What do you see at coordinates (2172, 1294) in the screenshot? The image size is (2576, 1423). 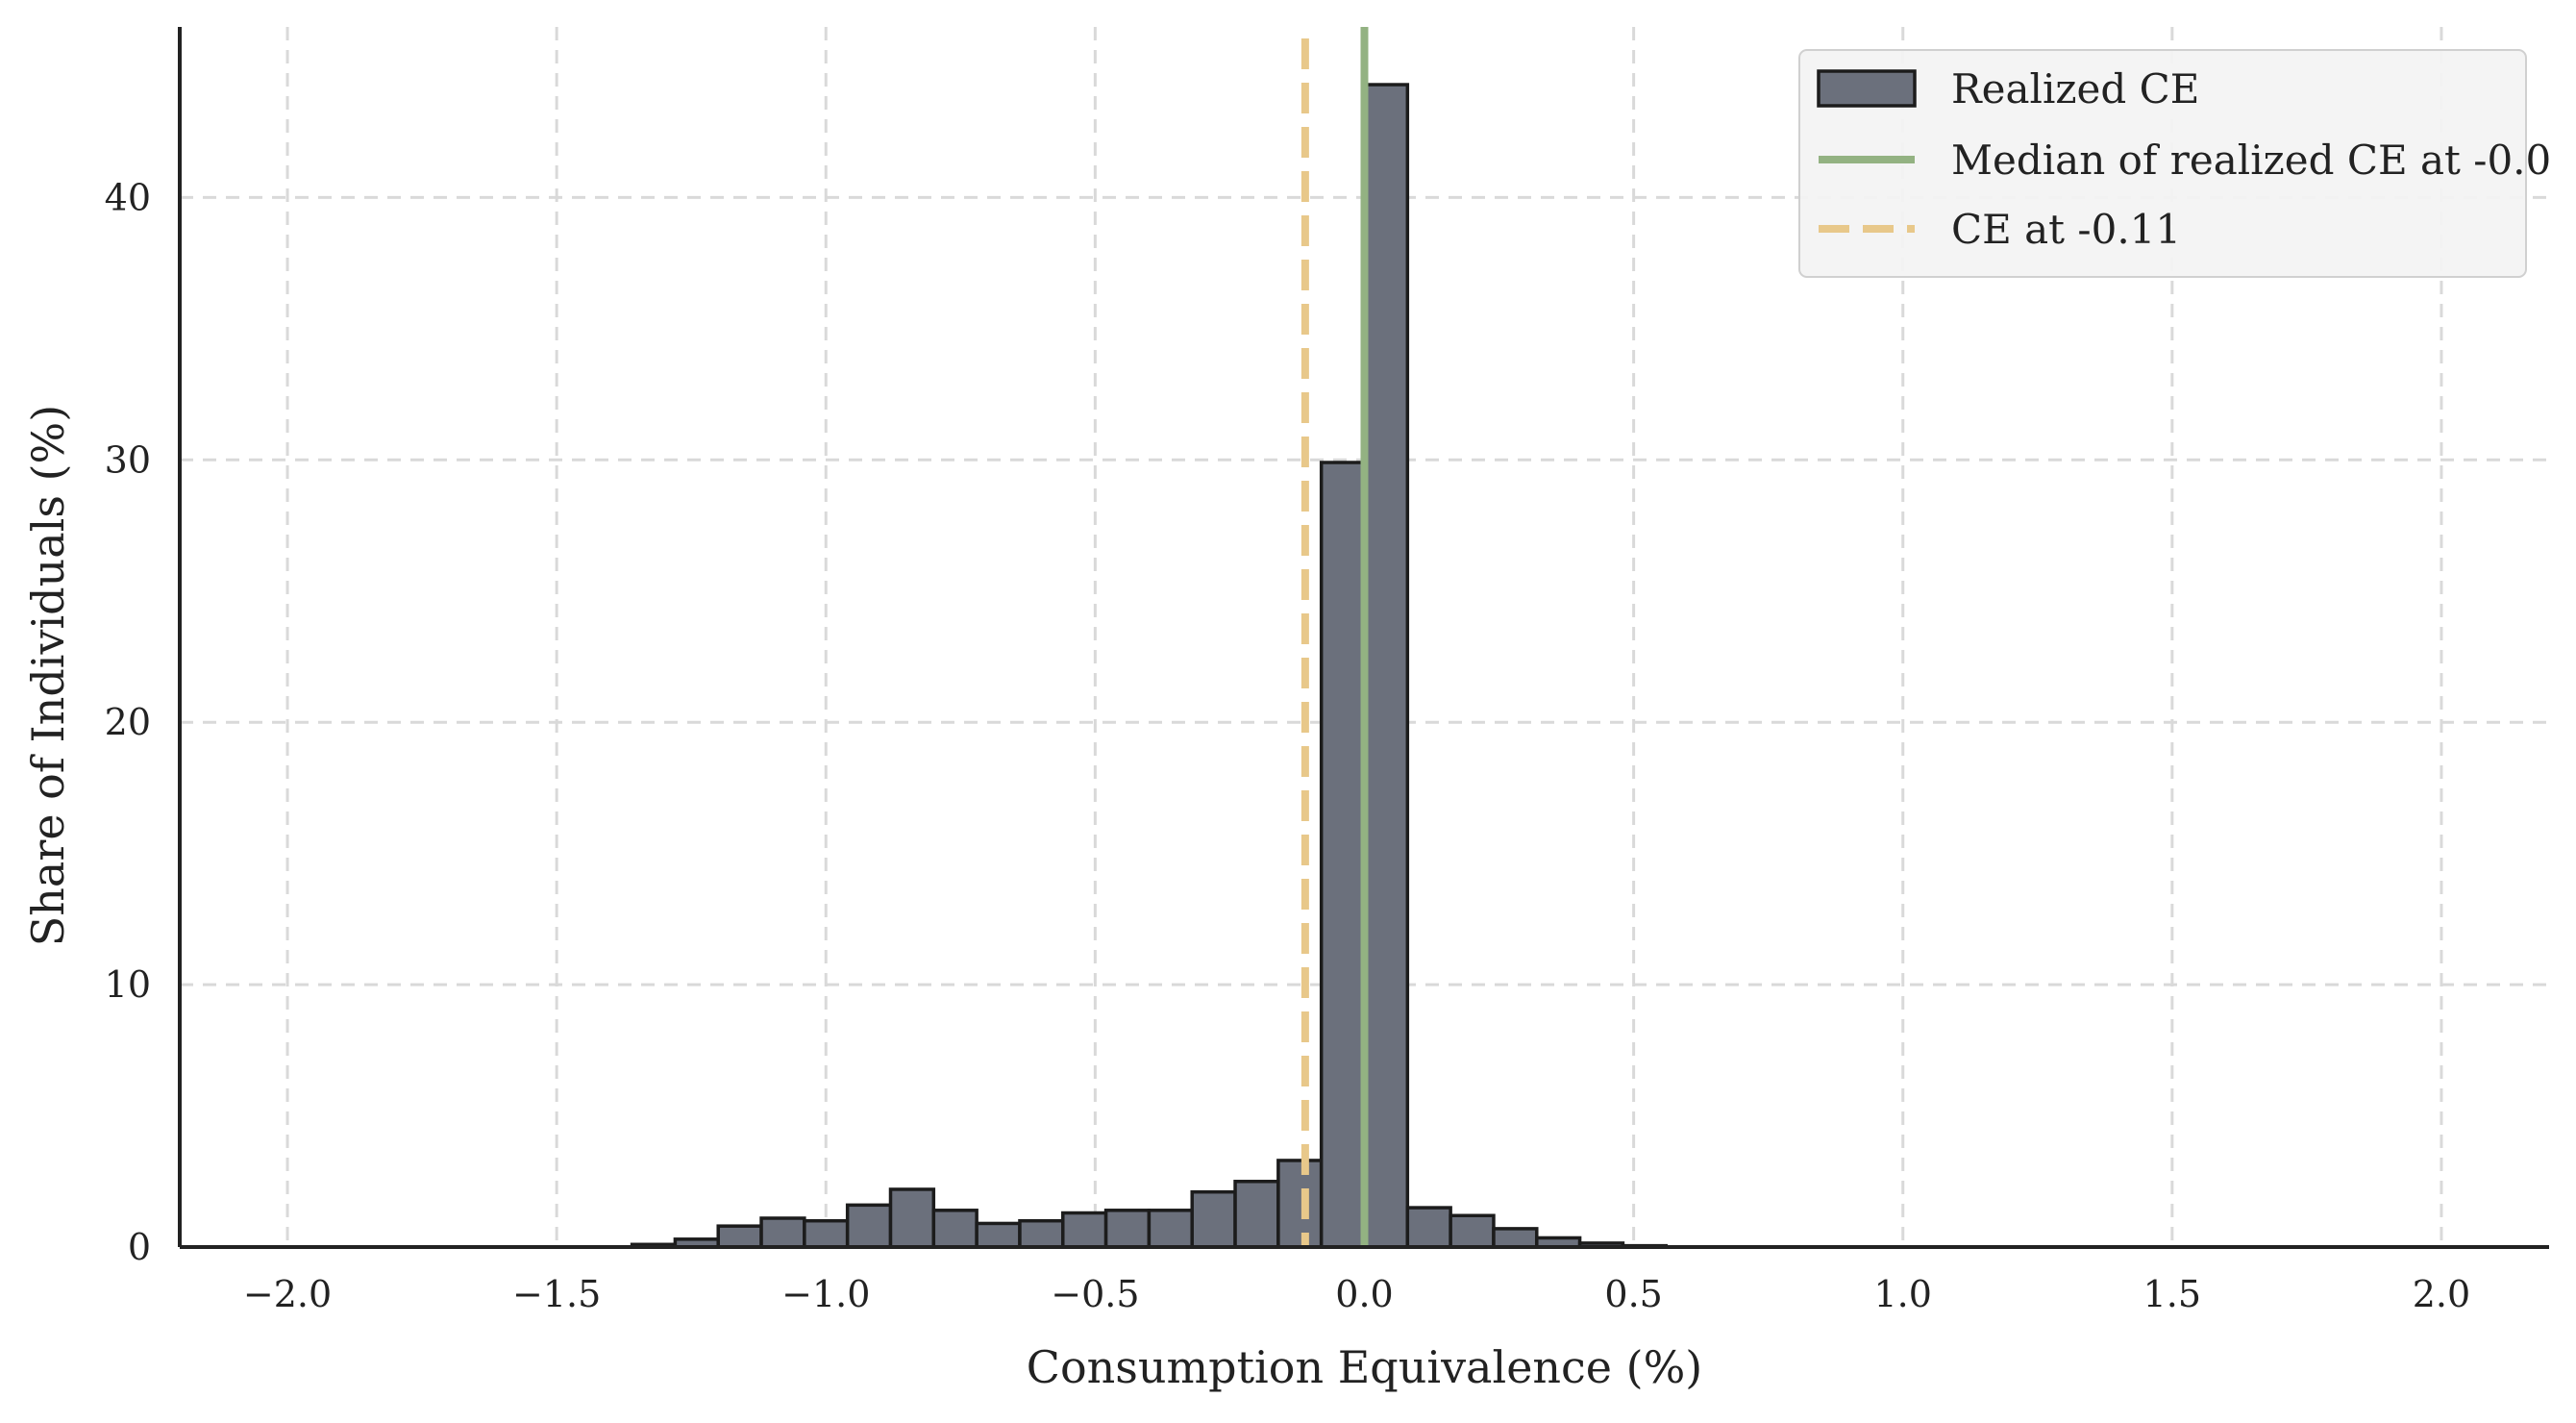 I see `x-tick-label: 1.5` at bounding box center [2172, 1294].